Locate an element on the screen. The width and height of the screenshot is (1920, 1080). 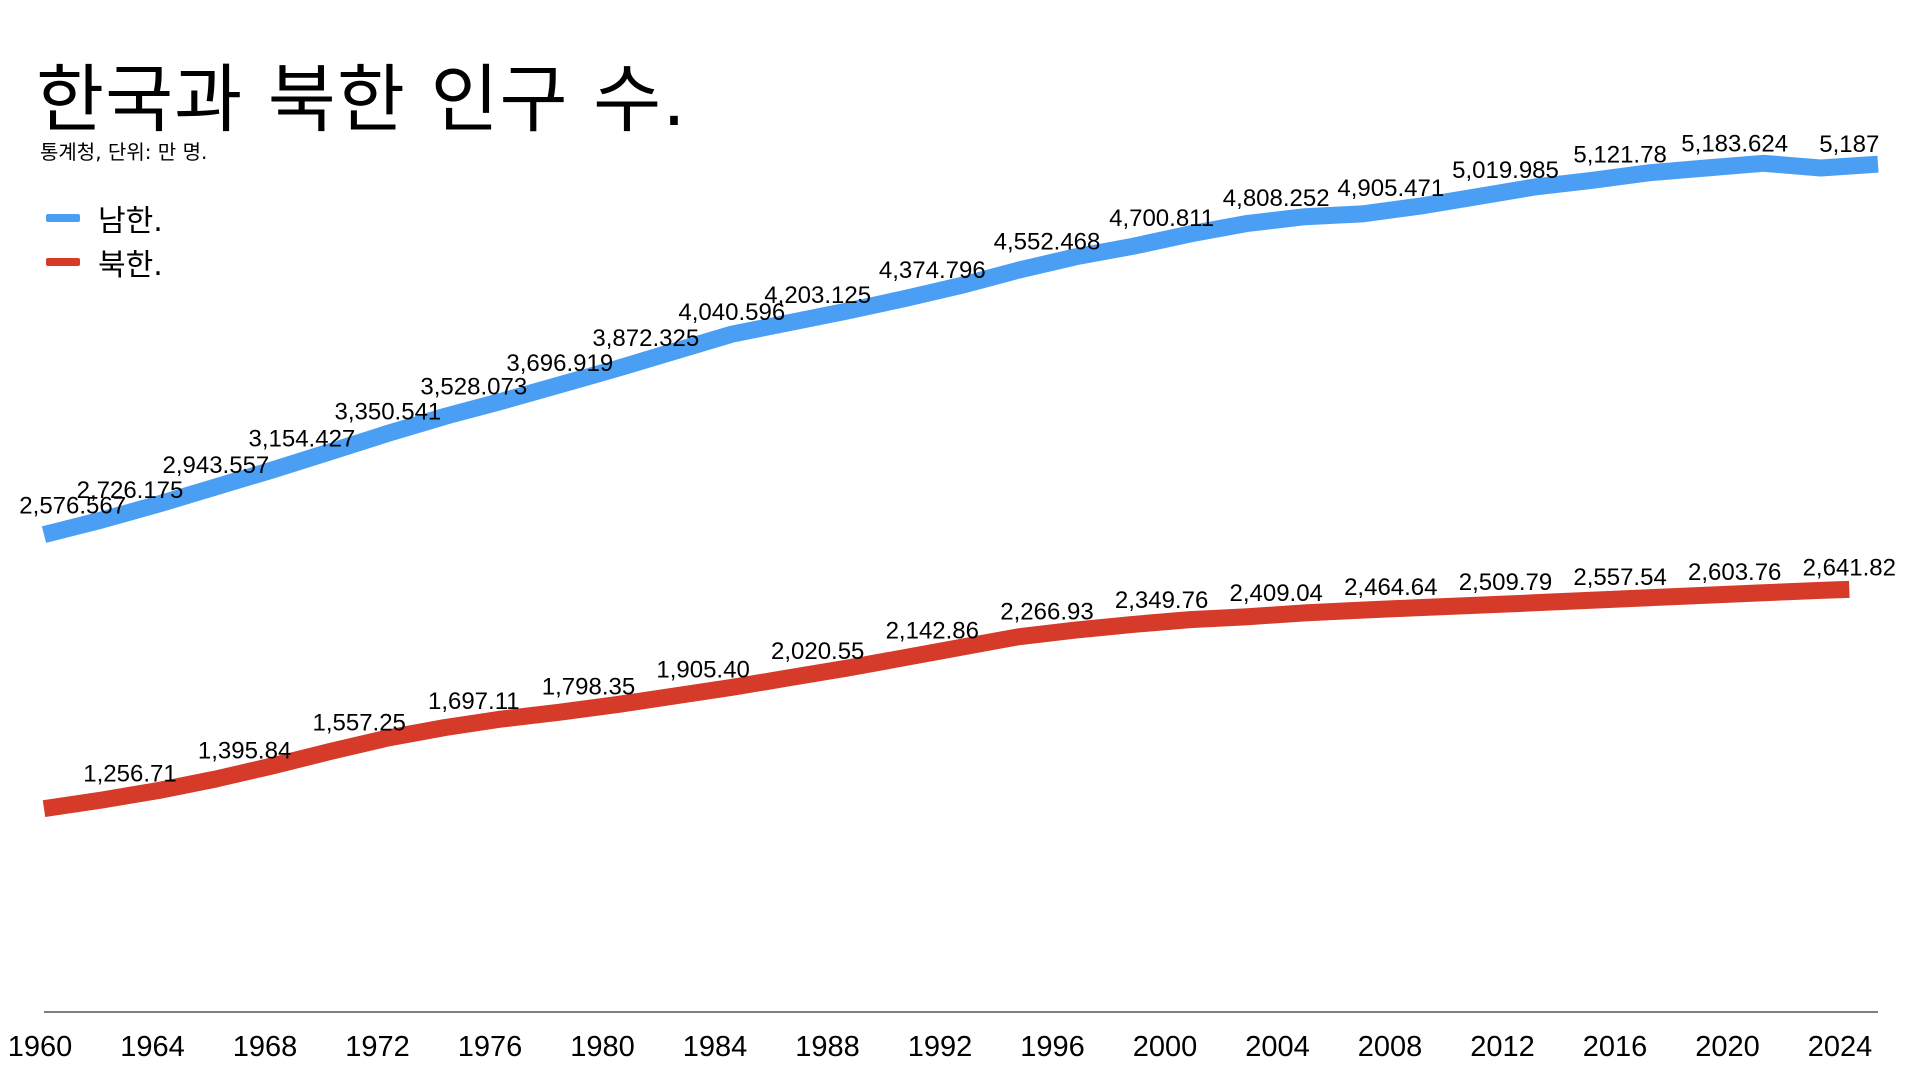
data-label-south: 4,808.252 is located at coordinates (1276, 198).